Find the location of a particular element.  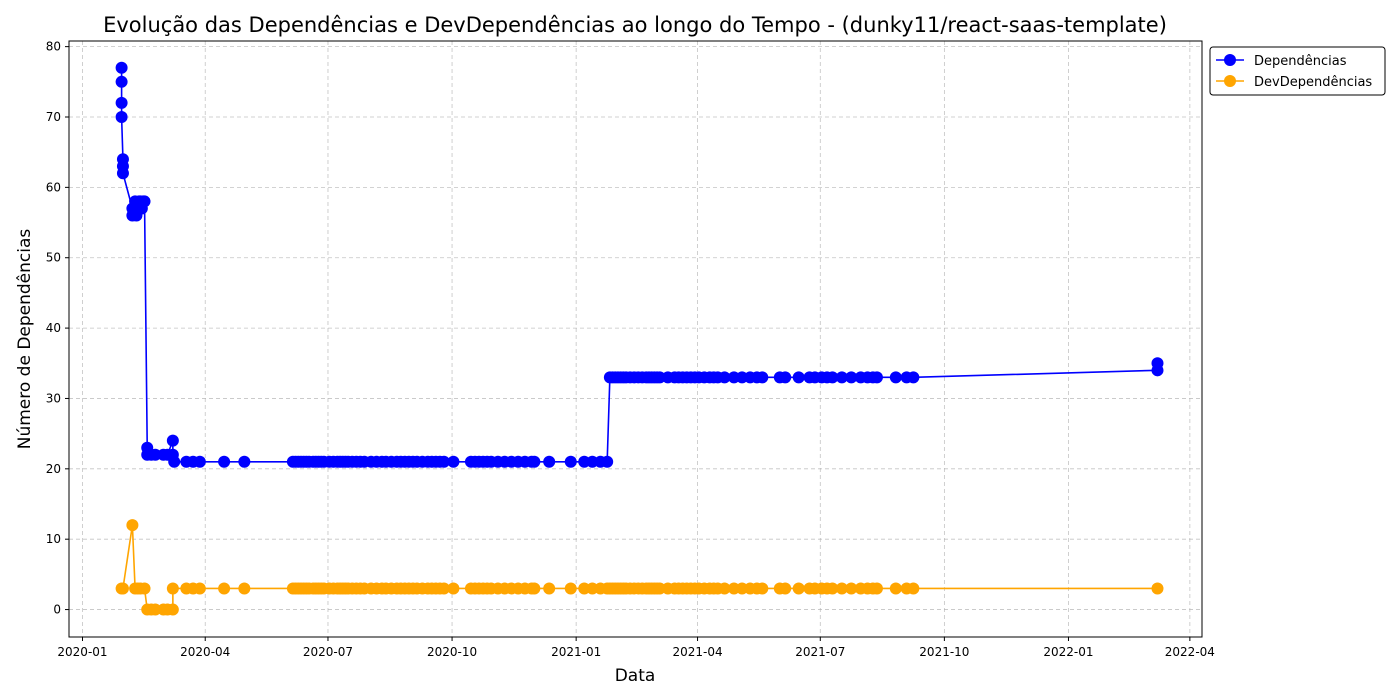

y-tick-label: 40 is located at coordinates (53, 328).